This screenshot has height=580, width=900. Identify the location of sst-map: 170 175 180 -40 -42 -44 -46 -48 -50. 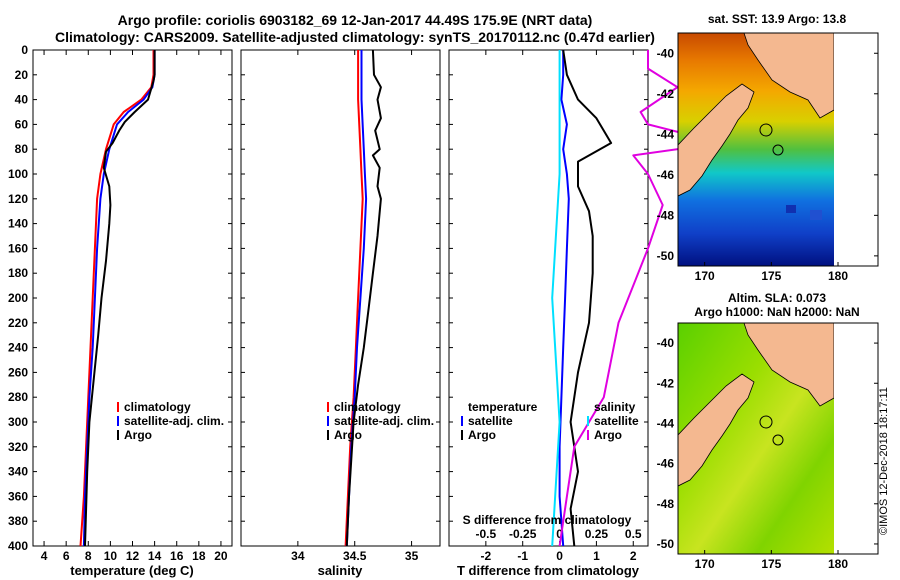
(768, 157).